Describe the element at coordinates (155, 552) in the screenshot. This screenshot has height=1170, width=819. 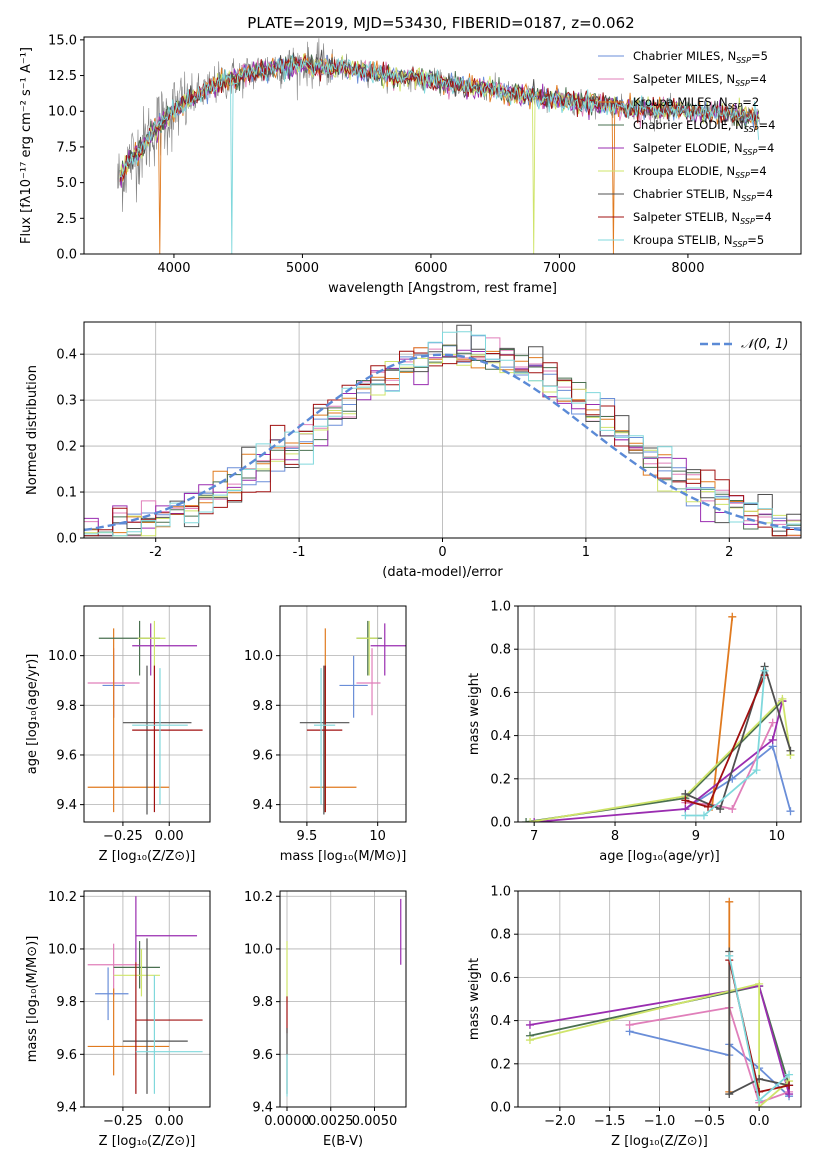
I see `x-tick-label: -2` at that location.